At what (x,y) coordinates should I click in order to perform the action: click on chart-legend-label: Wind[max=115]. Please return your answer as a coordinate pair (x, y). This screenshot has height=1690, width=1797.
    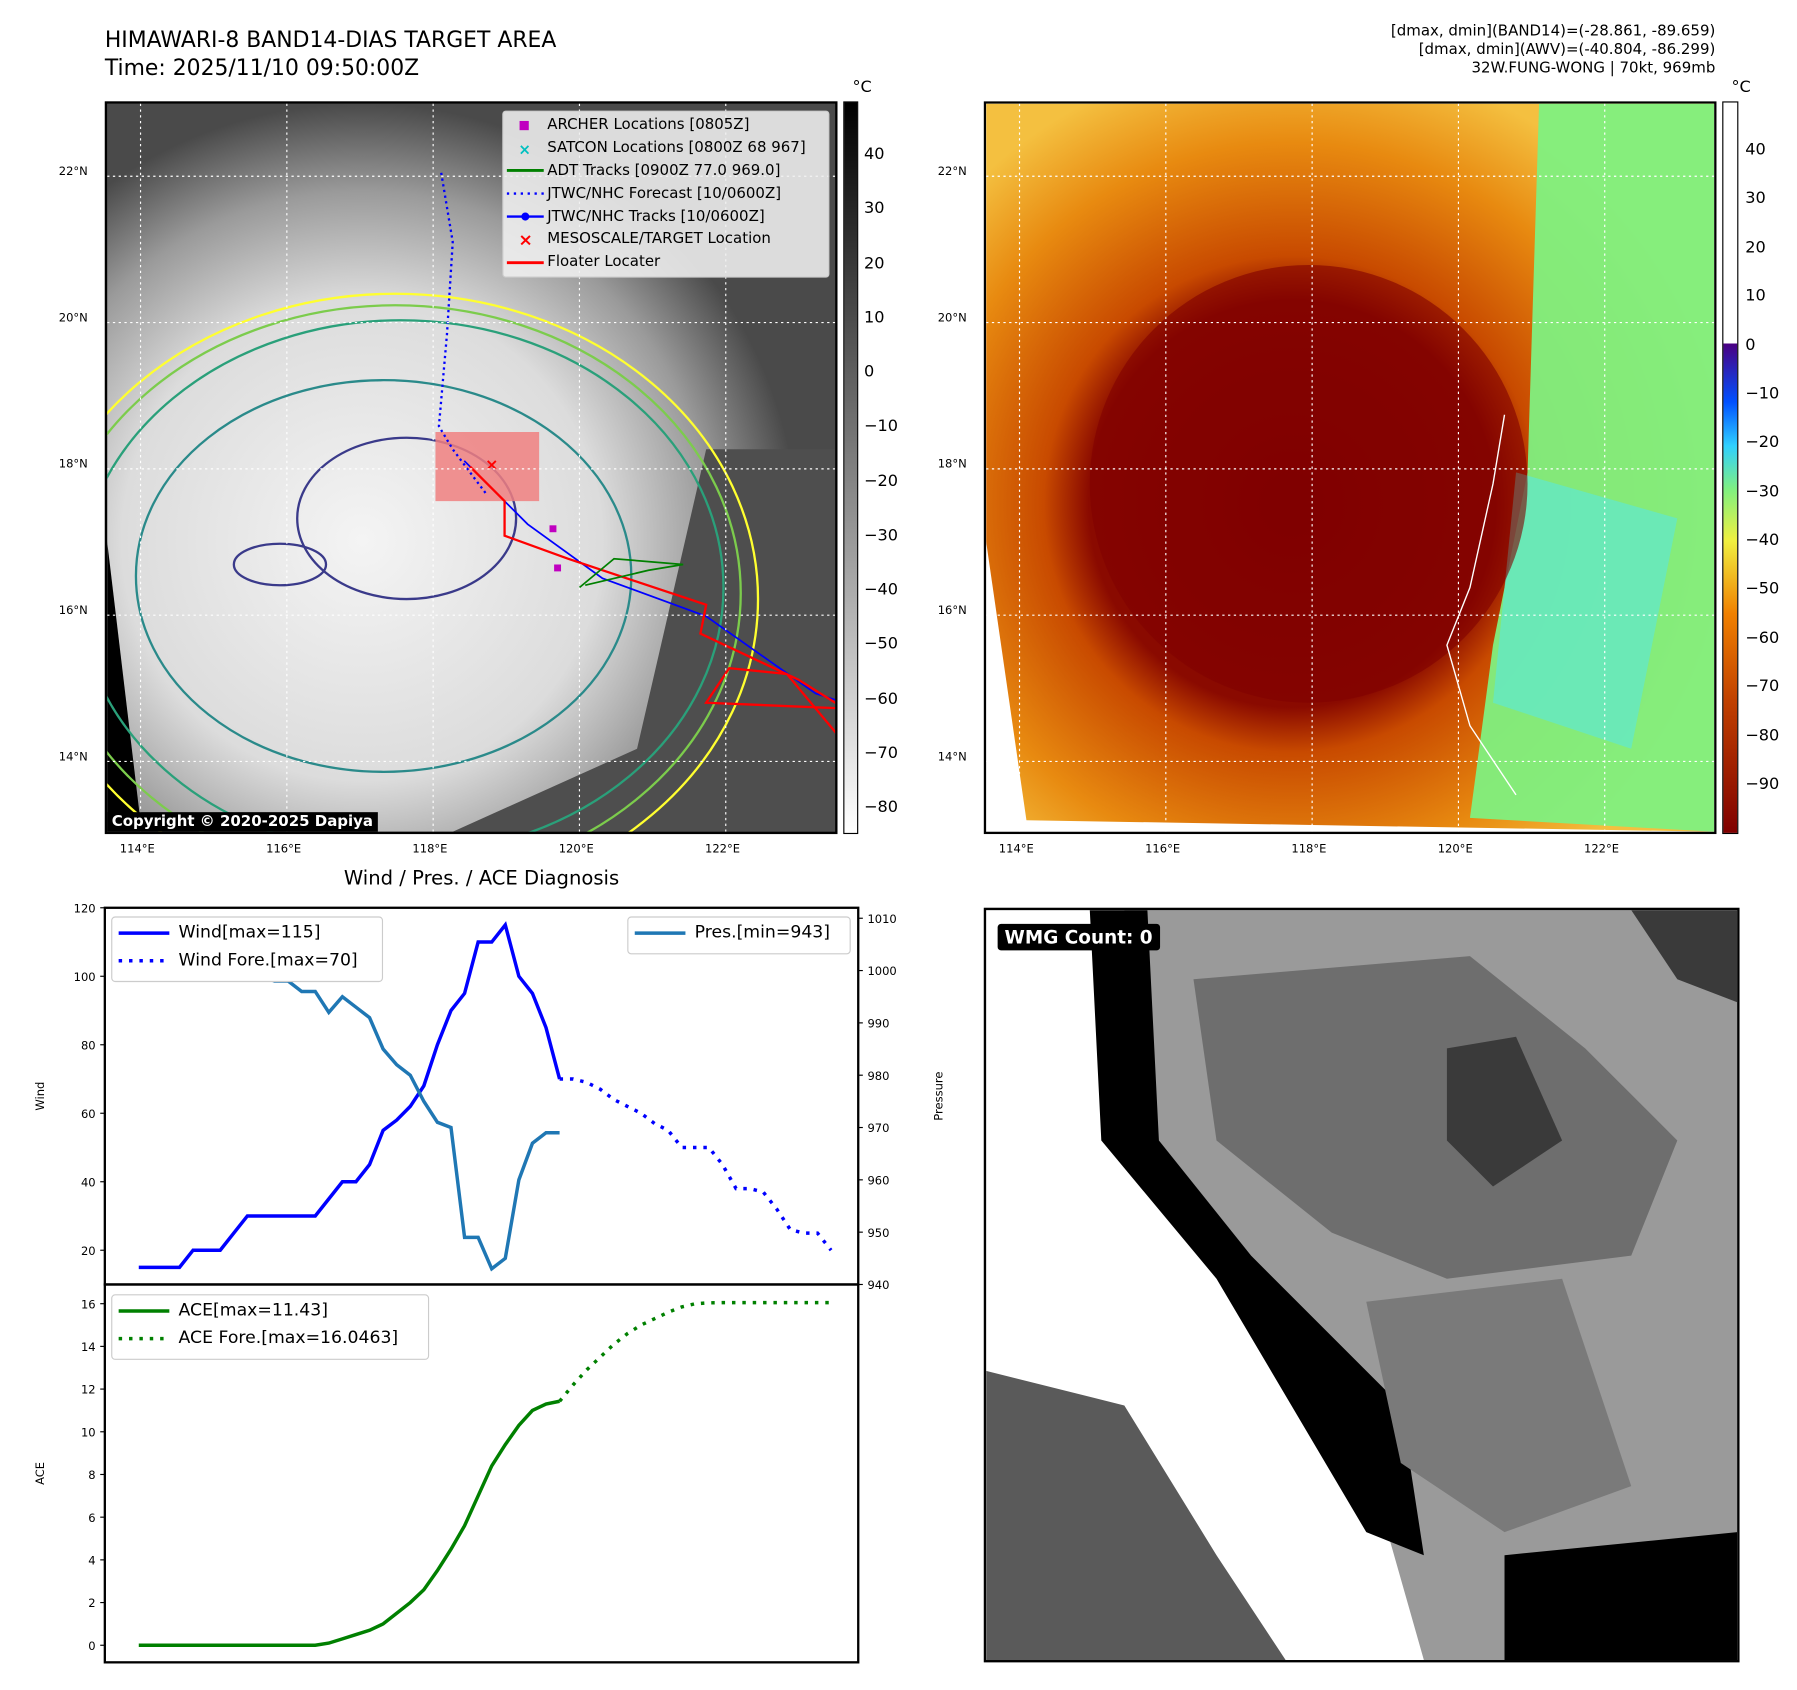
    Looking at the image, I should click on (250, 933).